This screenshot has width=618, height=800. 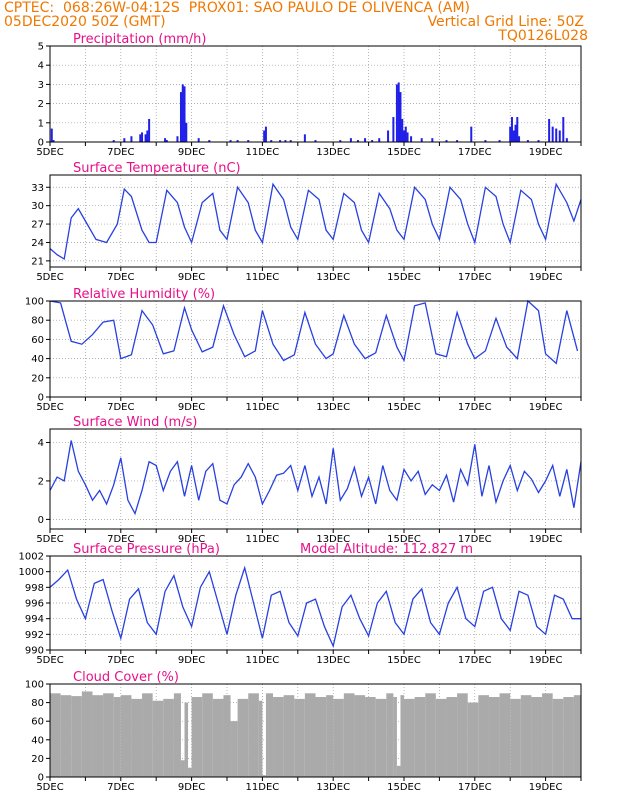 I want to click on panel-title: Surface Pressure (hPa), so click(x=146, y=549).